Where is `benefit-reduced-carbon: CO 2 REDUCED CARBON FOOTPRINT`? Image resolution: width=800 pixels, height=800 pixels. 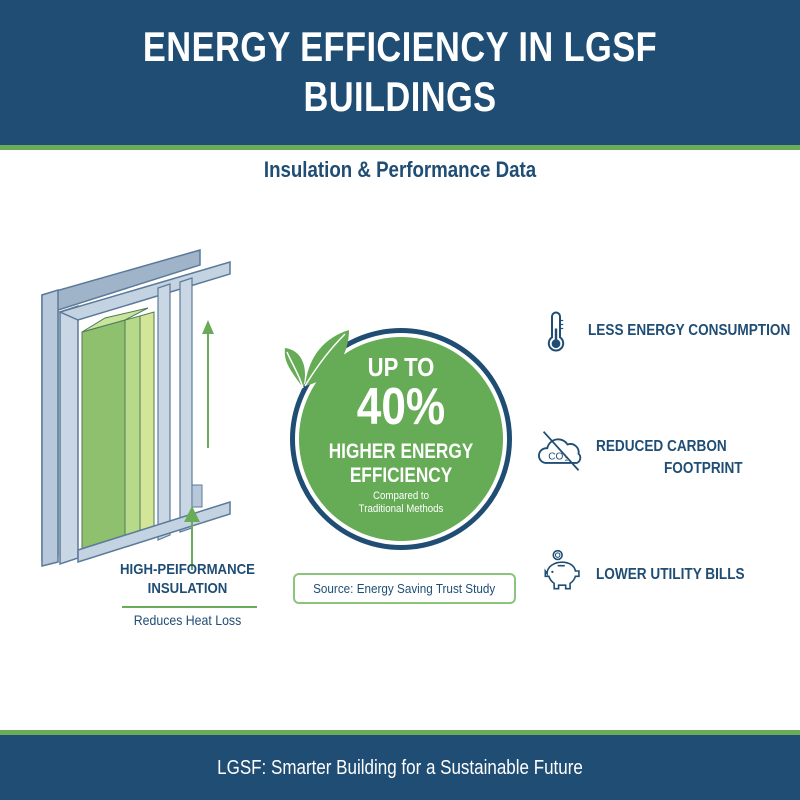 benefit-reduced-carbon: CO 2 REDUCED CARBON FOOTPRINT is located at coordinates (652, 454).